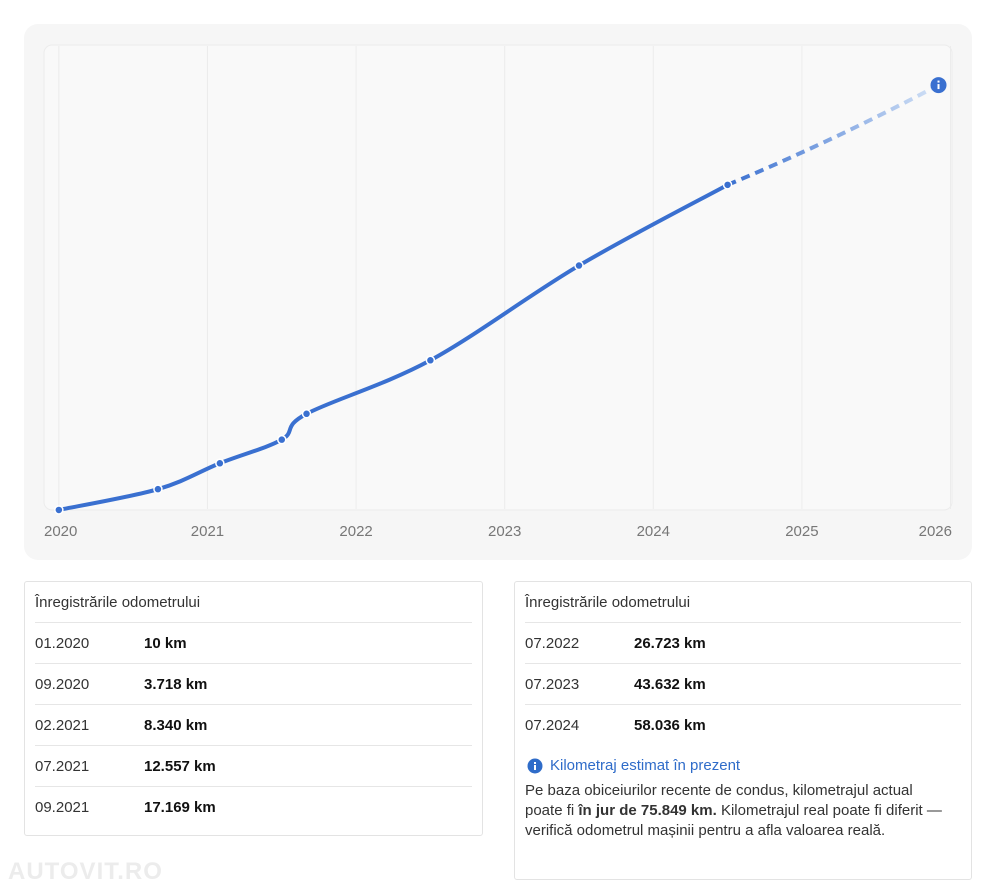  Describe the element at coordinates (62, 807) in the screenshot. I see `record-date: 09.2021` at that location.